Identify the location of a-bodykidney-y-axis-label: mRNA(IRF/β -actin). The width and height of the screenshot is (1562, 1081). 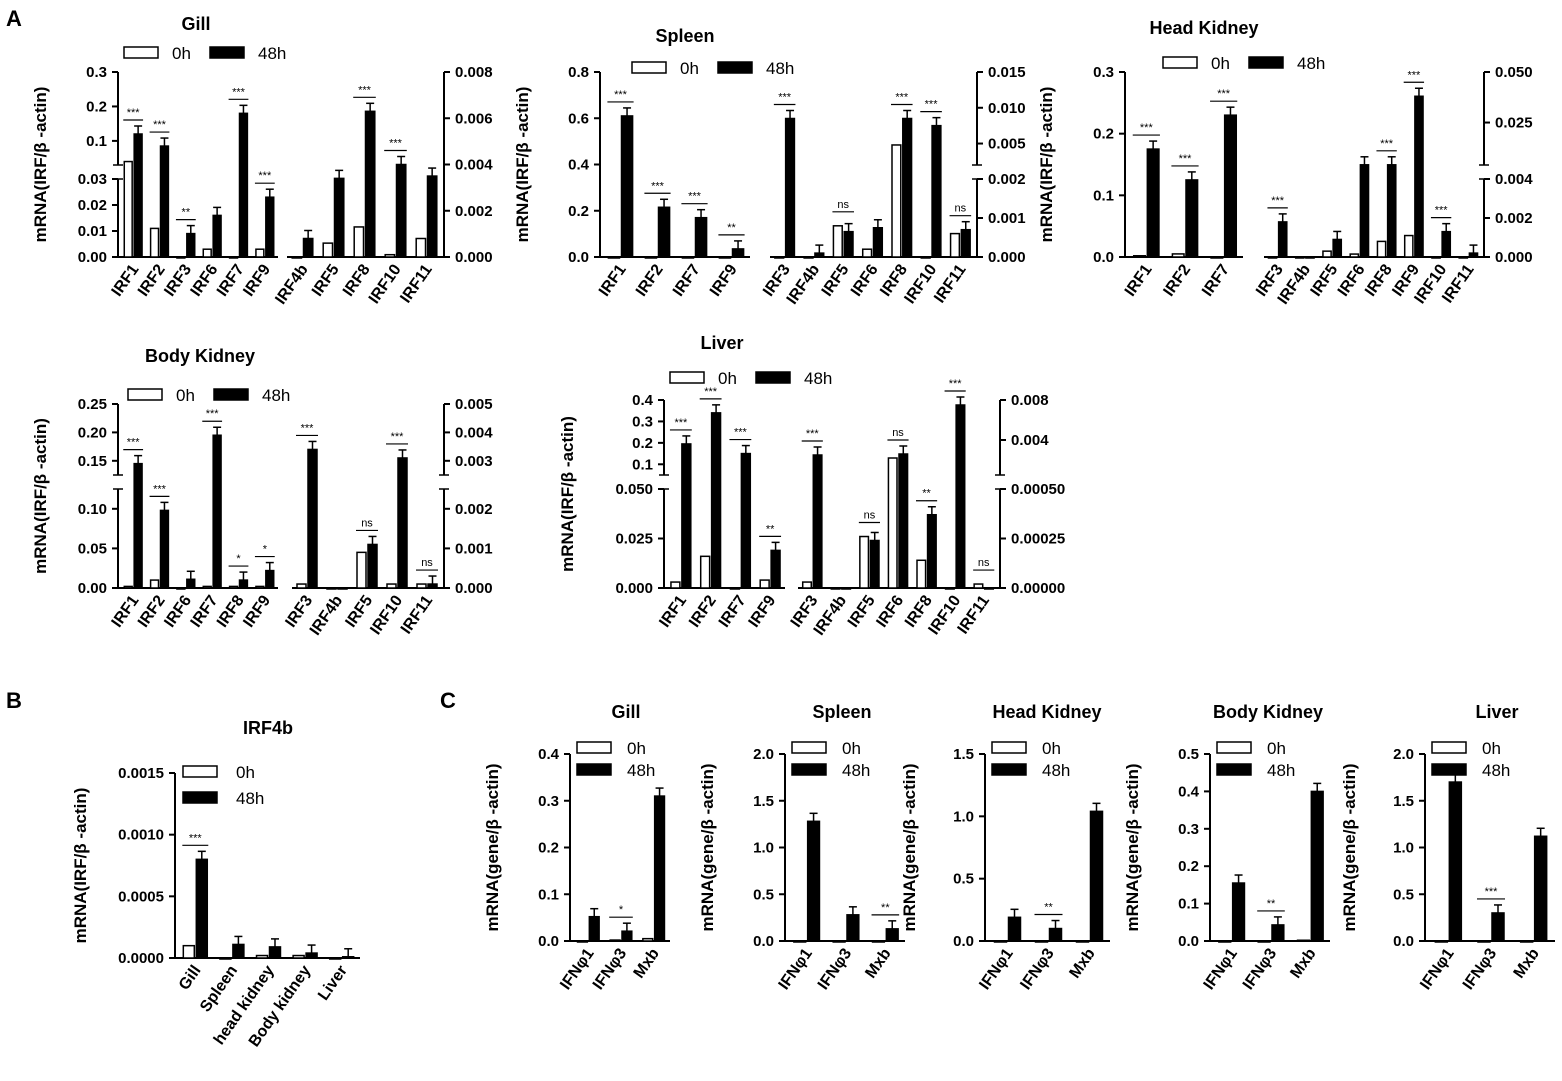
(40, 496).